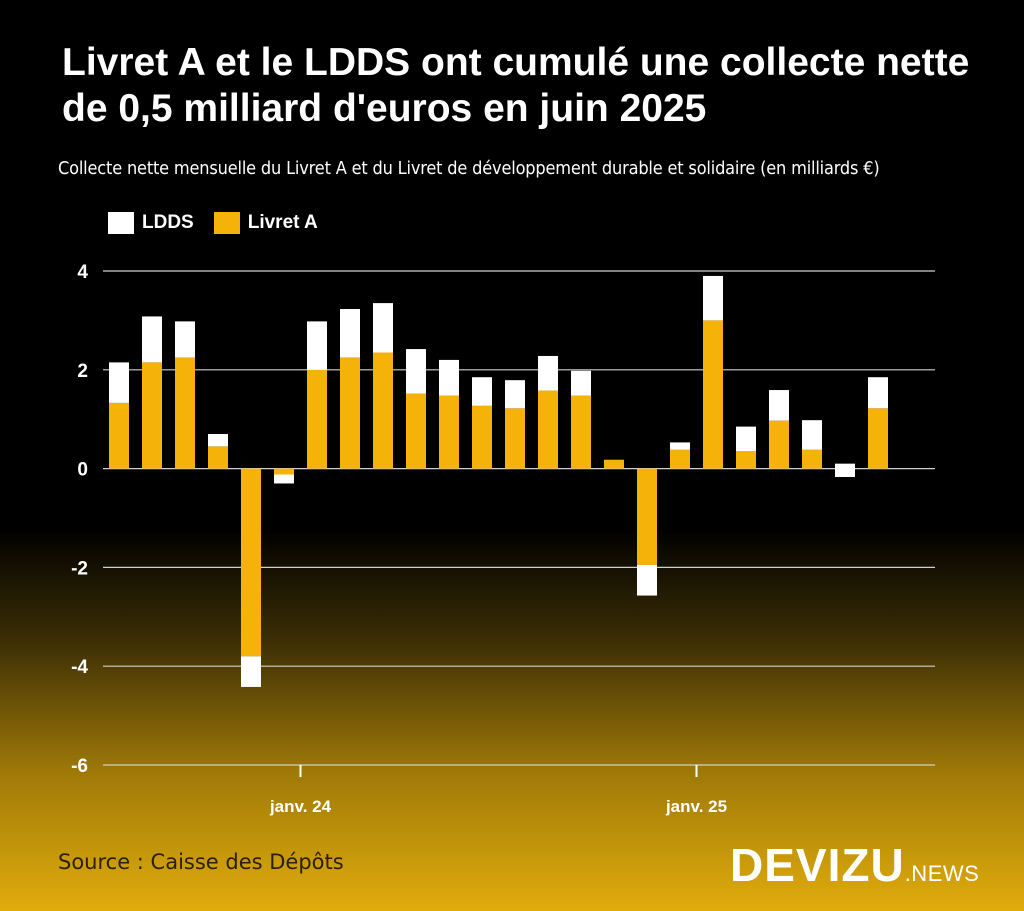  What do you see at coordinates (168, 222) in the screenshot?
I see `legend-label-ldds: LDDS` at bounding box center [168, 222].